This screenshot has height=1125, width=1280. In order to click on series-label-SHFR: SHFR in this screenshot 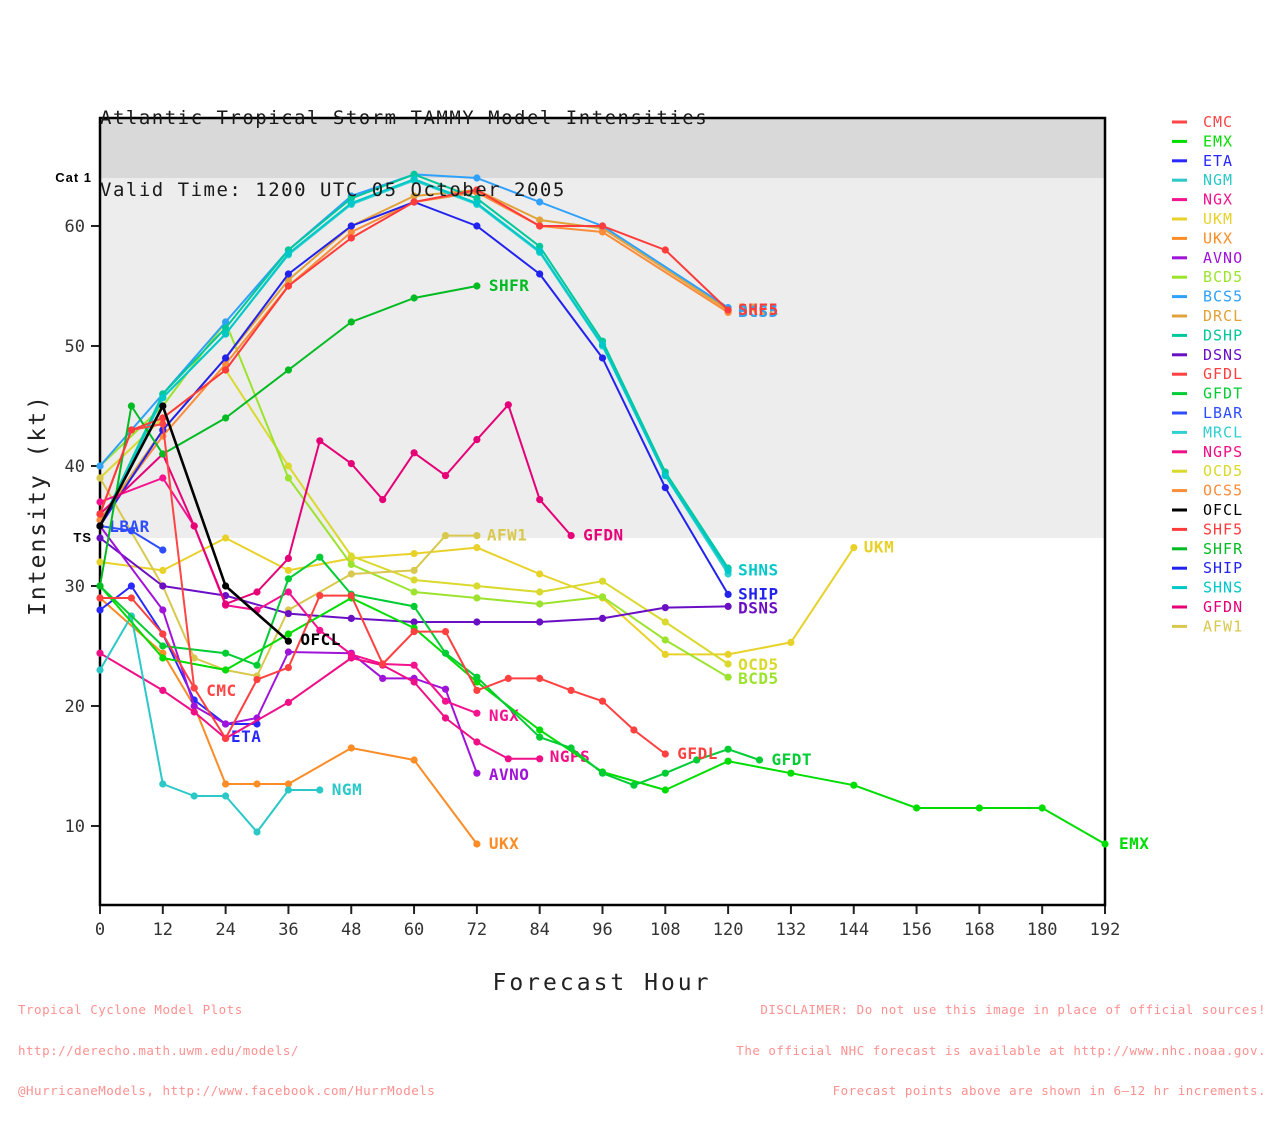, I will do `click(509, 285)`.